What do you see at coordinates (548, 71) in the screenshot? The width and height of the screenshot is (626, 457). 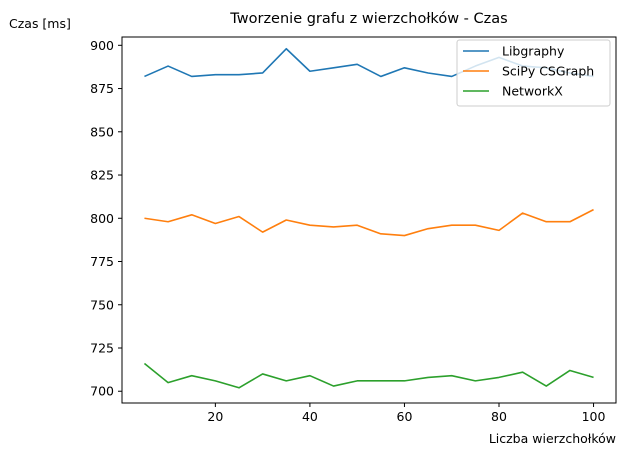 I see `legend-label: SciPy CSGraph` at bounding box center [548, 71].